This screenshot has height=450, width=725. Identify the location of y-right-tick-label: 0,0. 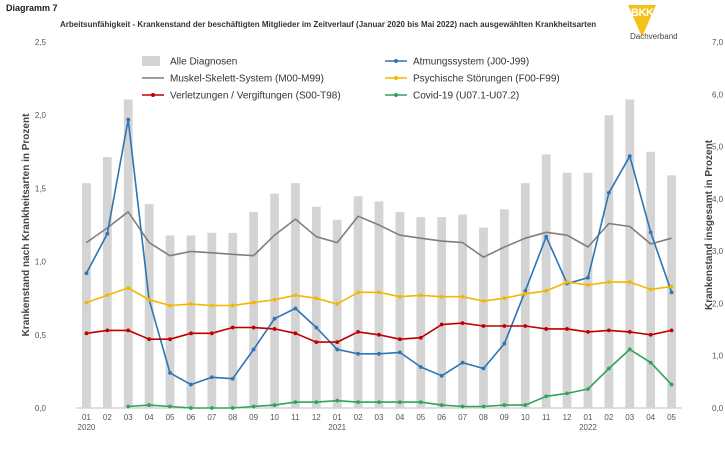
(718, 408).